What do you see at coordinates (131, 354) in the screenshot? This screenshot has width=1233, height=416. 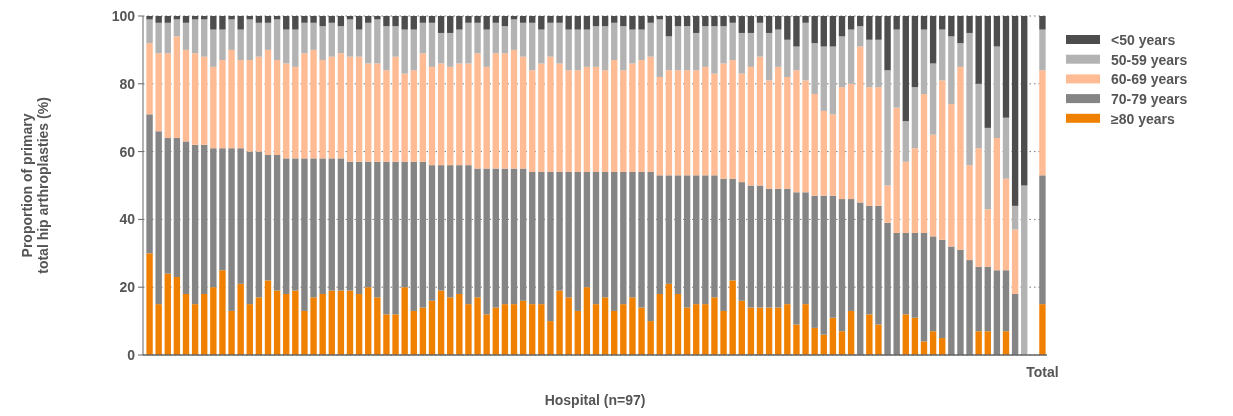 I see `y-tick-label: 0` at bounding box center [131, 354].